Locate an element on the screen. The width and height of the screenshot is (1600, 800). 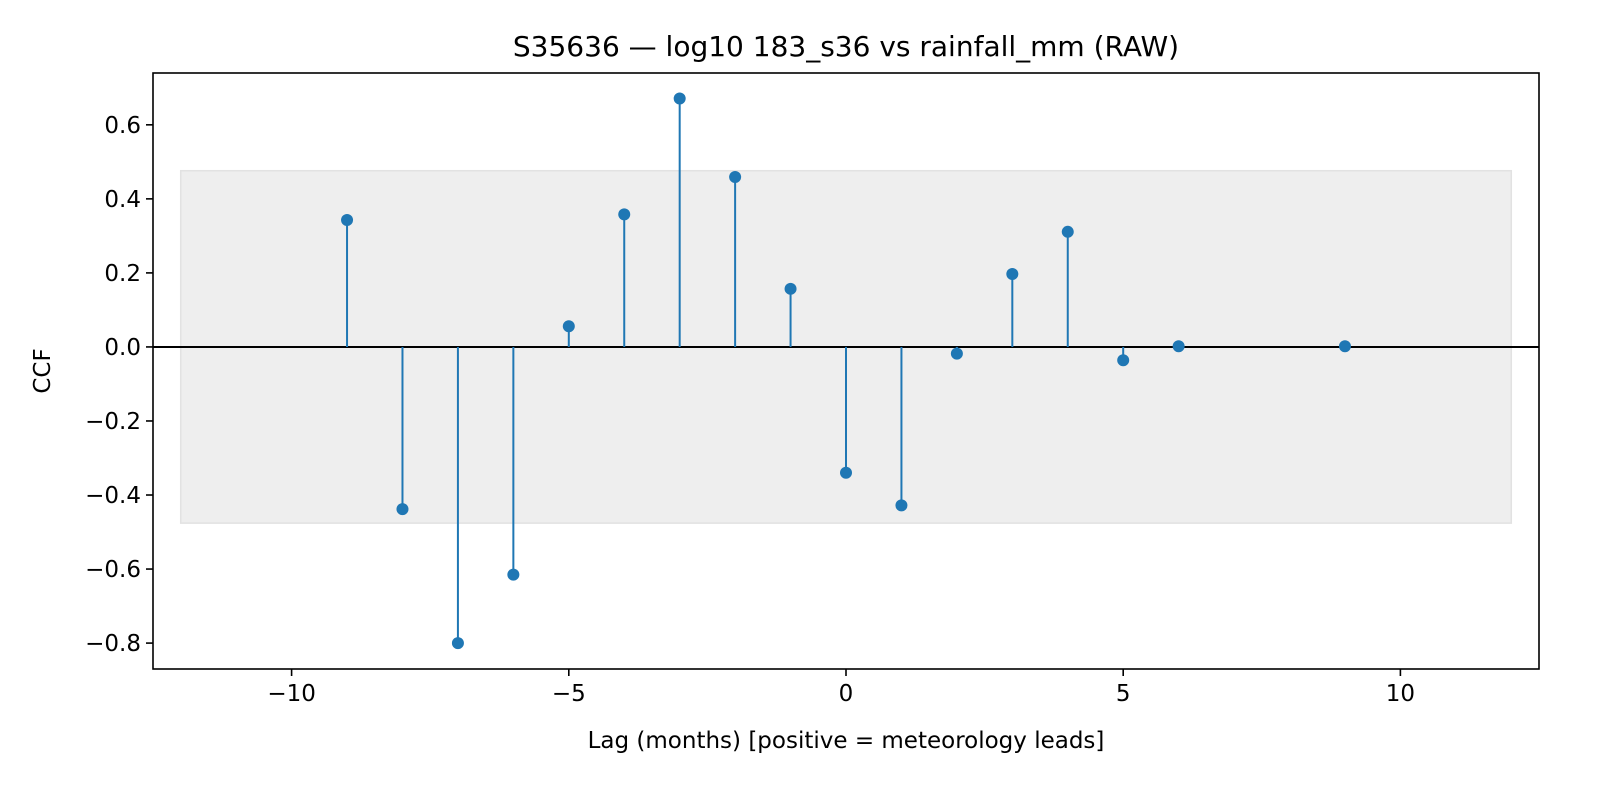
stem-lag--2 is located at coordinates (735, 259).